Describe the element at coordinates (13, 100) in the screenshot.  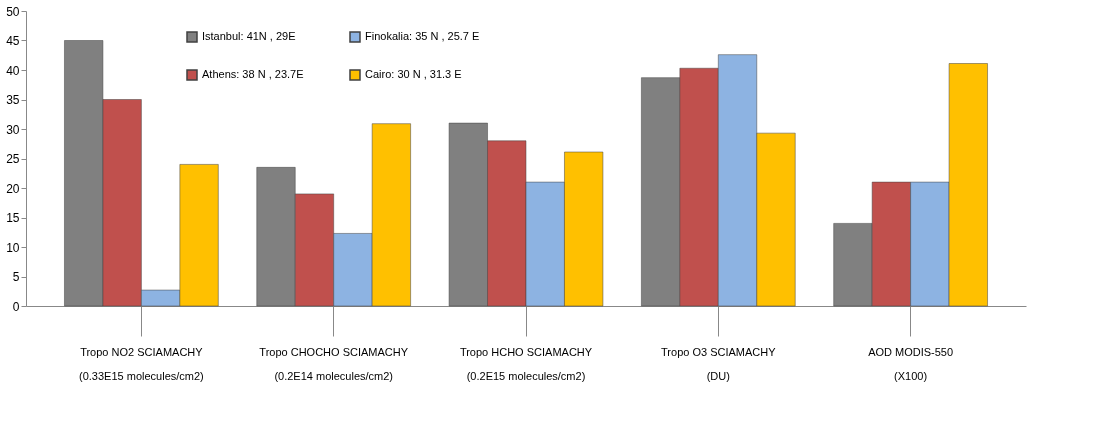
I see `y-tick-label: 35` at that location.